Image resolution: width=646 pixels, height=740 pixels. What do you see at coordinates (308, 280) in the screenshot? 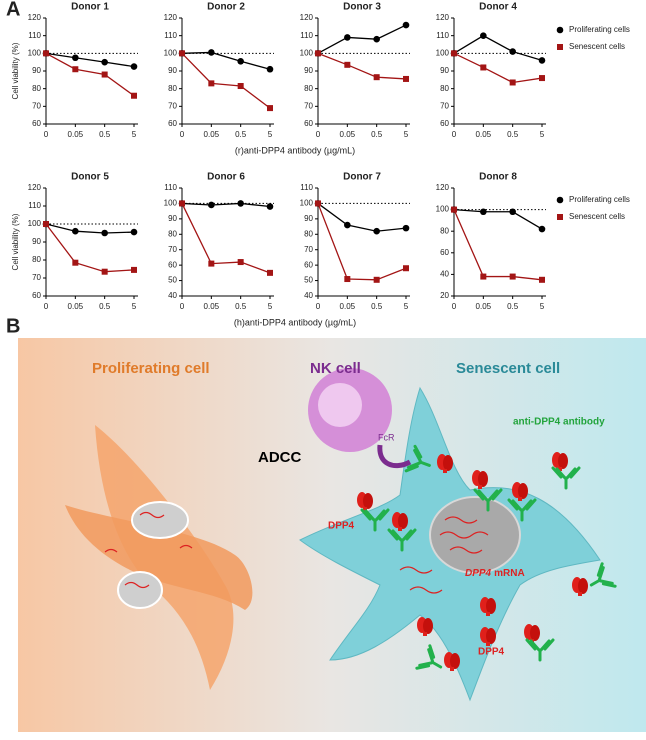
I see `y-tick-label: 50` at bounding box center [308, 280].